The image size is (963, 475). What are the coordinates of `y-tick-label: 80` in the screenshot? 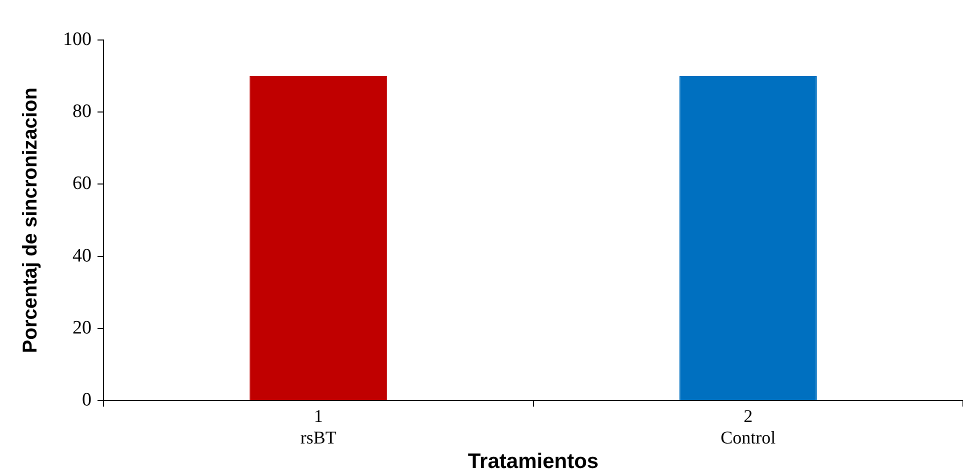 It's located at (82, 111).